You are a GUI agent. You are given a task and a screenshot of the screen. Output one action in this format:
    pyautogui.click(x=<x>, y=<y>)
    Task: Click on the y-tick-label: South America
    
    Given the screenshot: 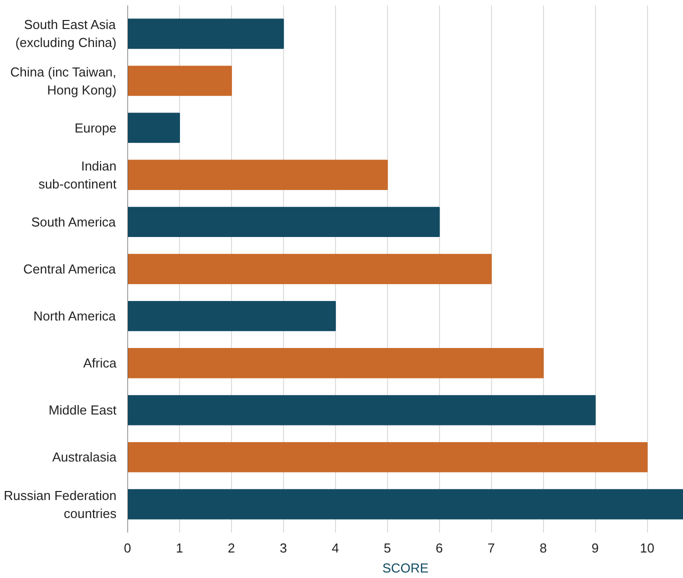 What is the action you would take?
    pyautogui.click(x=74, y=222)
    